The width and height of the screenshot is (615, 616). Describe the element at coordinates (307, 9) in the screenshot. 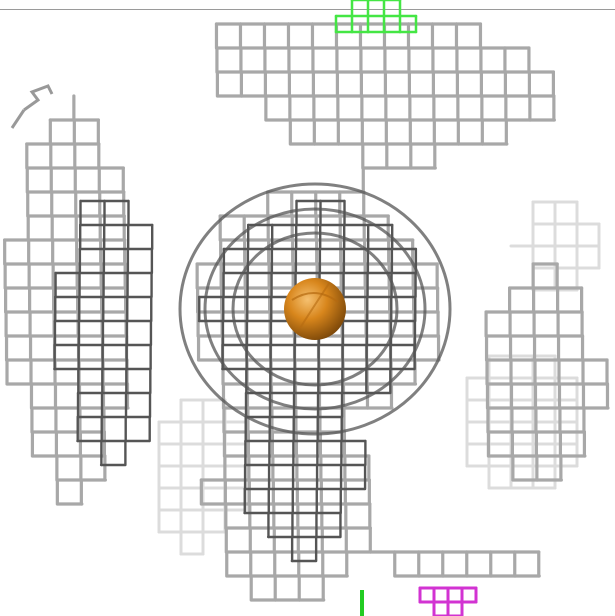

I see `viewport-top-border` at that location.